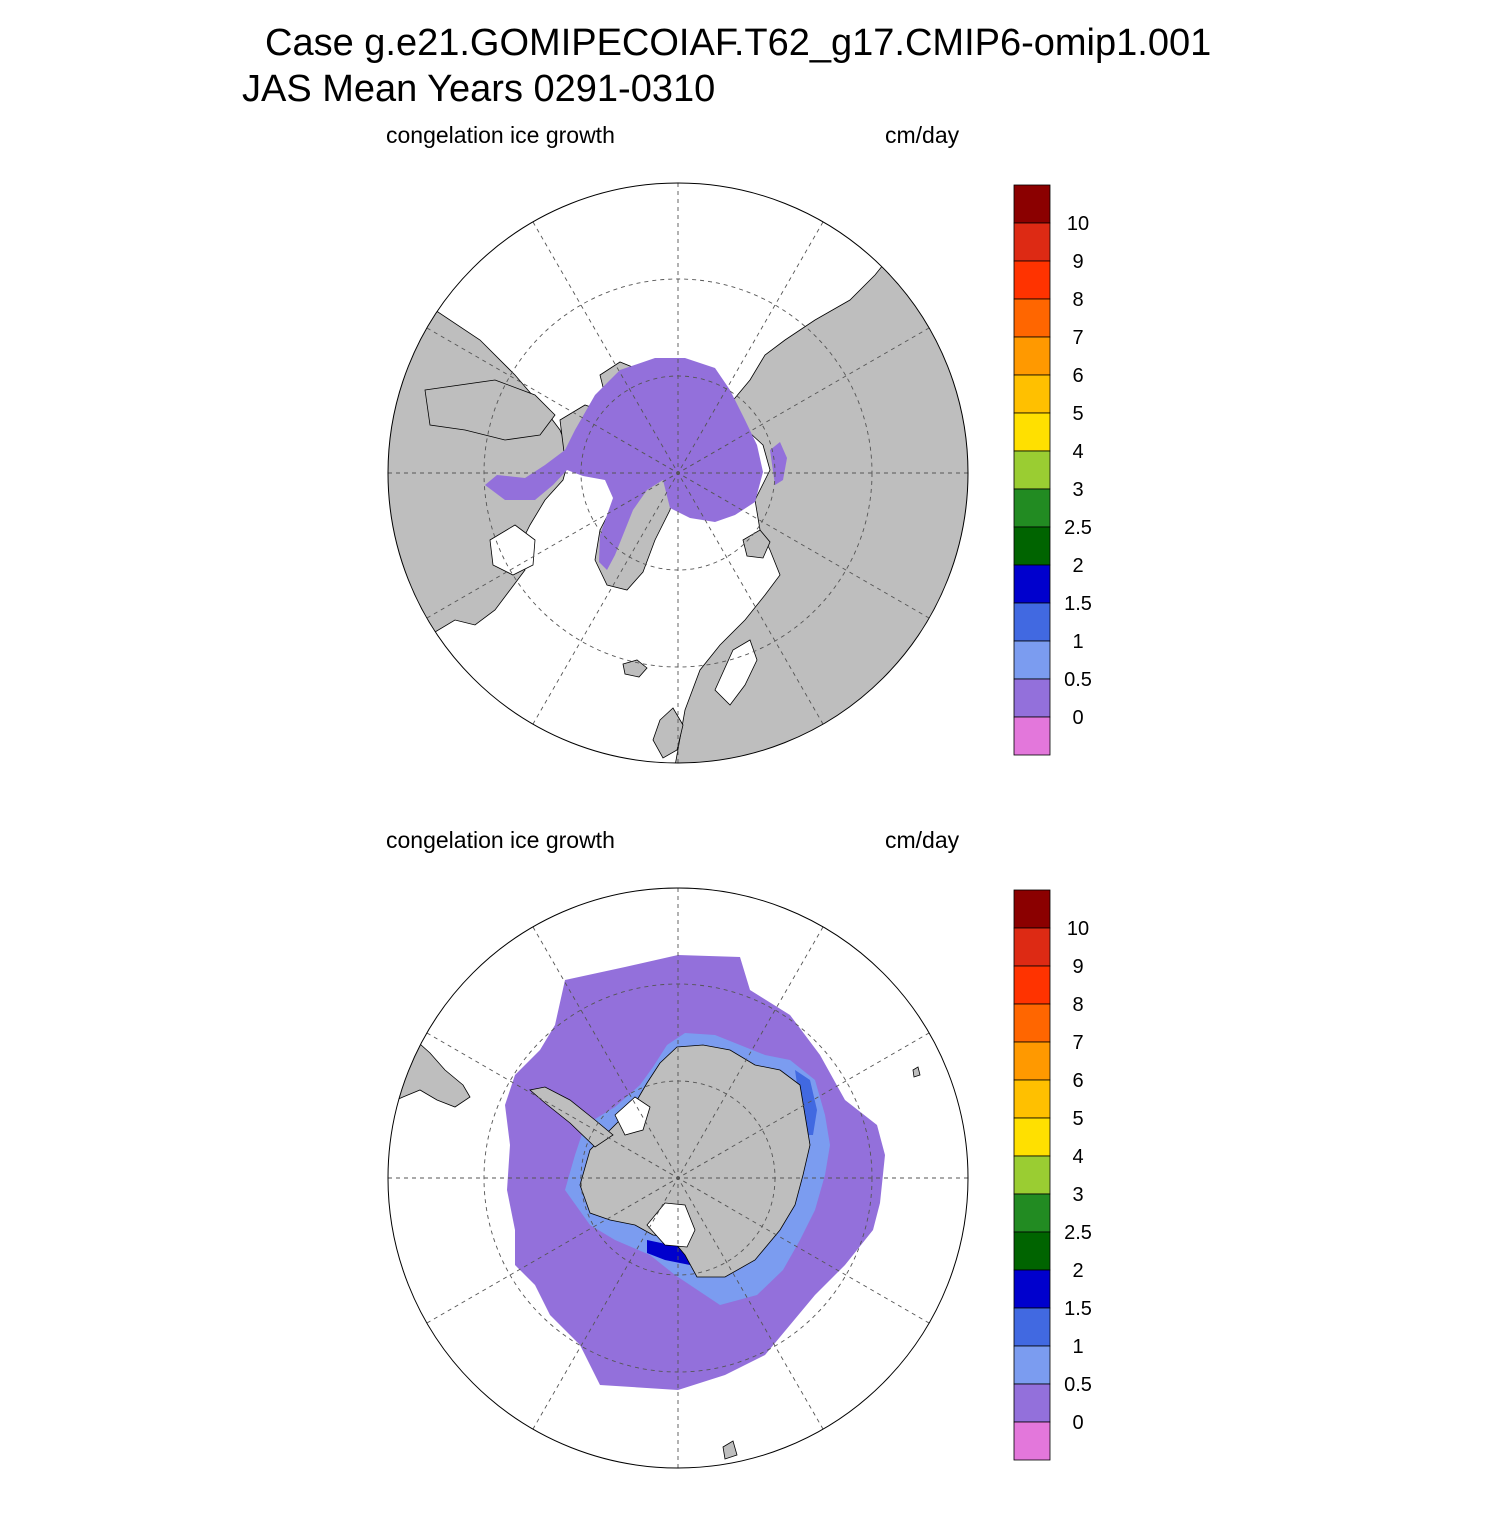 The width and height of the screenshot is (1500, 1515). Describe the element at coordinates (672, 1252) in the screenshot. I see `antarctic-coastal-band-dark` at that location.